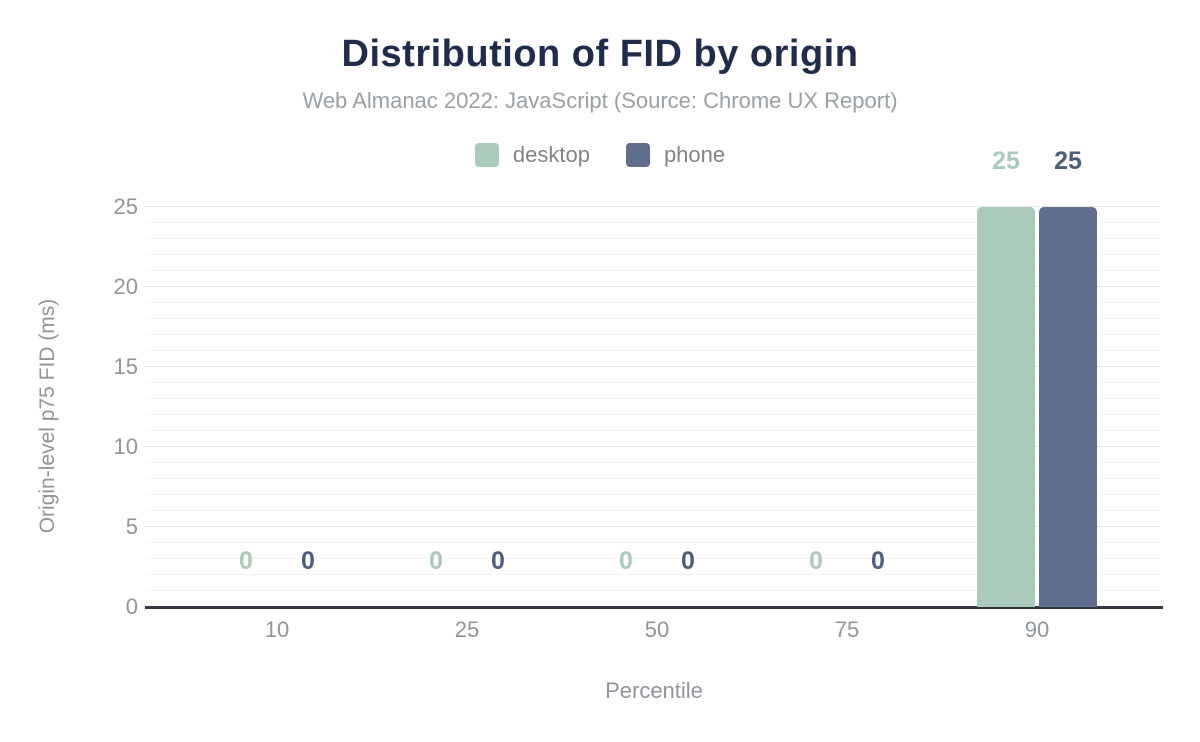 The width and height of the screenshot is (1200, 742). I want to click on legend-swatch-phone, so click(637, 155).